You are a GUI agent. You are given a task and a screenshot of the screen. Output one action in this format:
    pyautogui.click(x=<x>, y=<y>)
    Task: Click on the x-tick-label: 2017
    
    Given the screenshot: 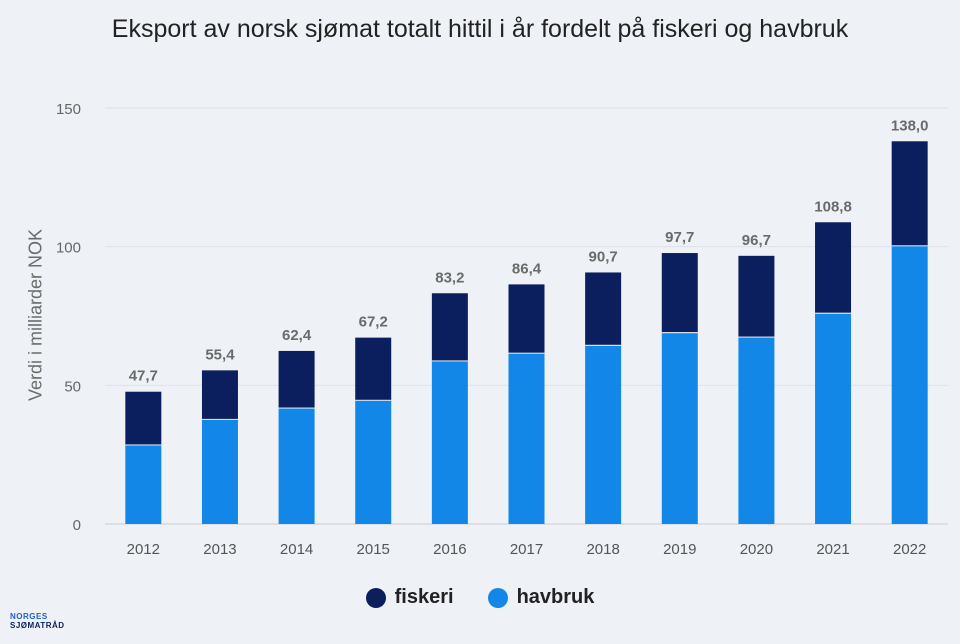 What is the action you would take?
    pyautogui.click(x=526, y=549)
    